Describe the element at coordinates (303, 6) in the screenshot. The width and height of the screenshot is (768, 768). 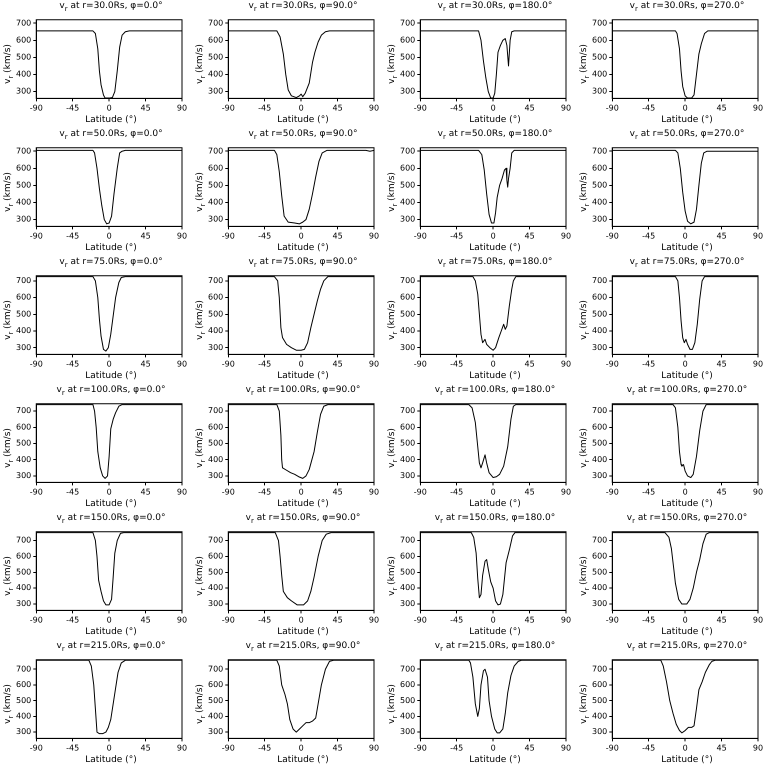
I see `chart-title: v$_{r}$ at r=30.0Rs, φ=90.0°` at that location.